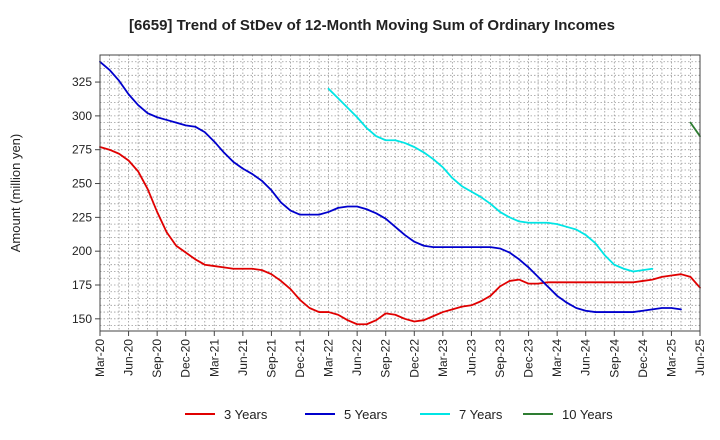 Image resolution: width=720 pixels, height=440 pixels. What do you see at coordinates (481, 414) in the screenshot?
I see `legend-label: 7 Years` at bounding box center [481, 414].